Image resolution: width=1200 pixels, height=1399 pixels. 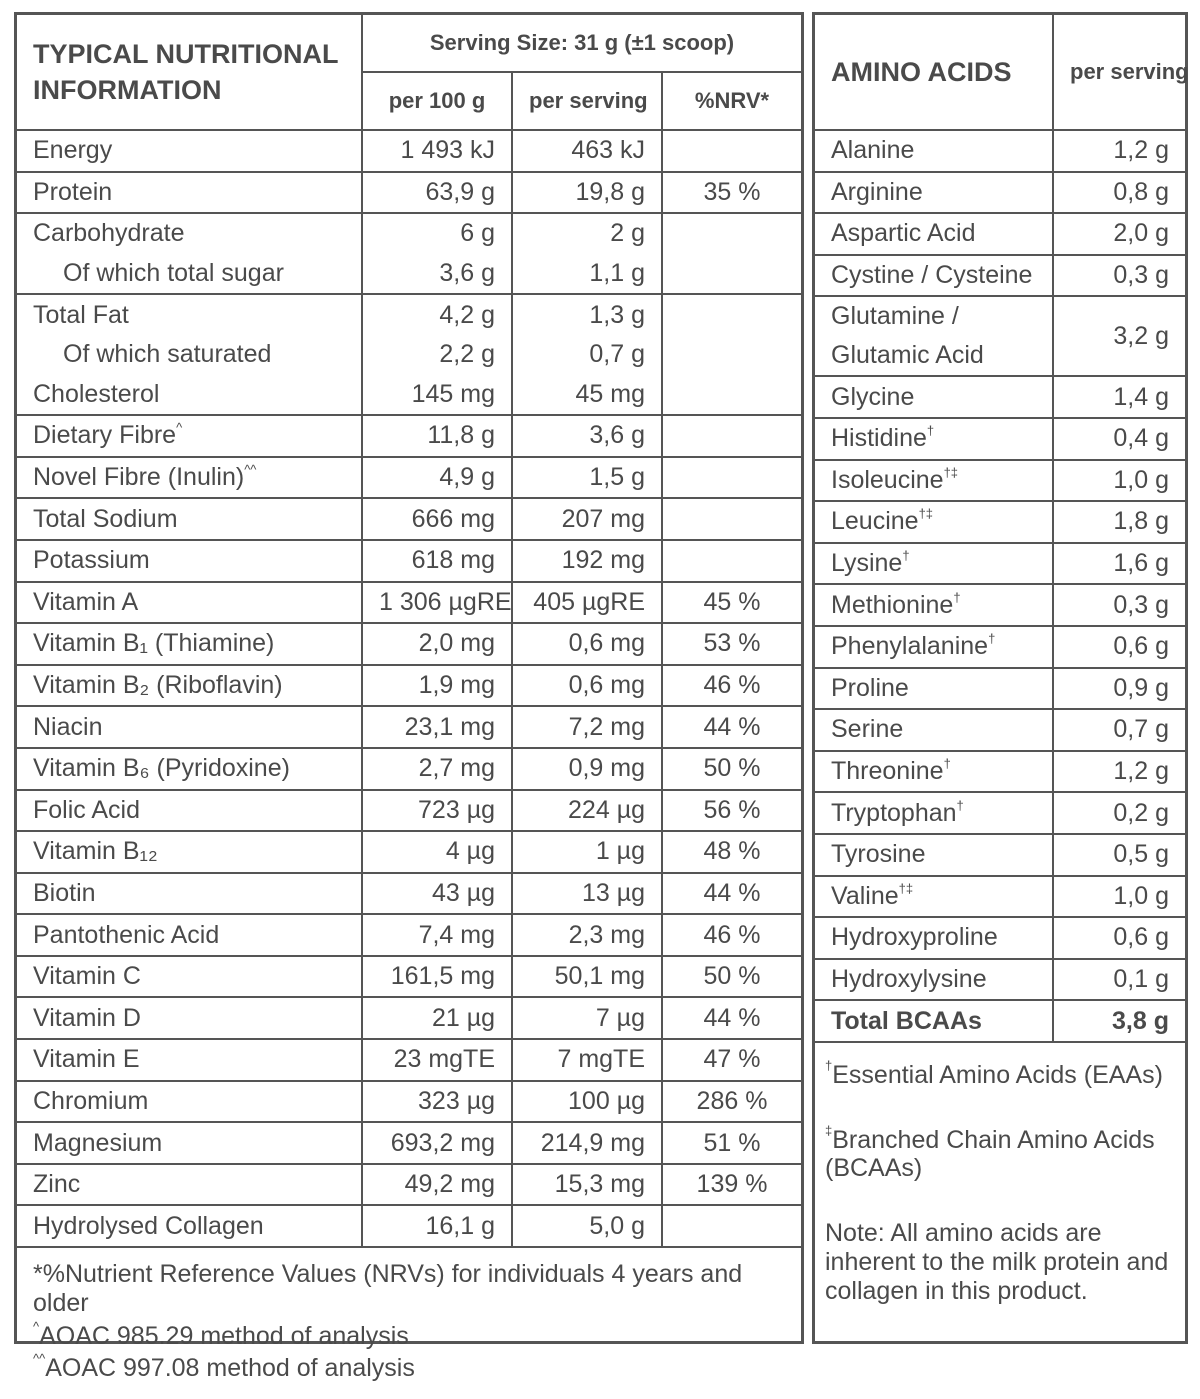 I want to click on label: Vitamin B₁ (Thiamine), so click(x=154, y=643).